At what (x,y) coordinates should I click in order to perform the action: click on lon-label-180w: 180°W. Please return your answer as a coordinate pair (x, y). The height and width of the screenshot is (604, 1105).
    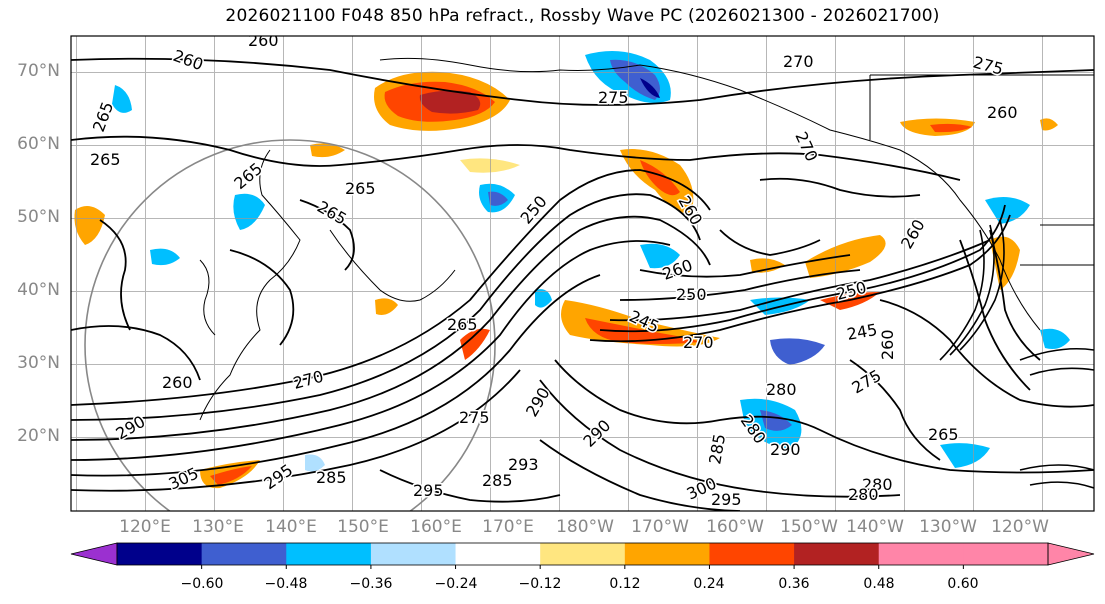
    Looking at the image, I should click on (585, 527).